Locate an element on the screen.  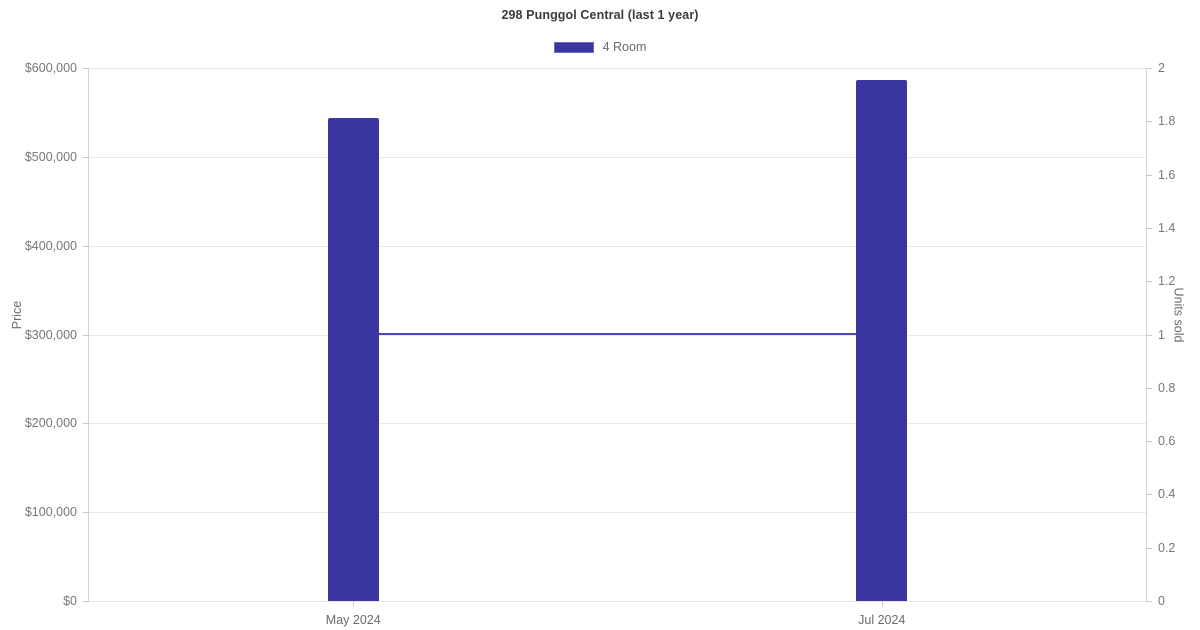
y2-axis-tick-label: 0.6 is located at coordinates (1167, 441).